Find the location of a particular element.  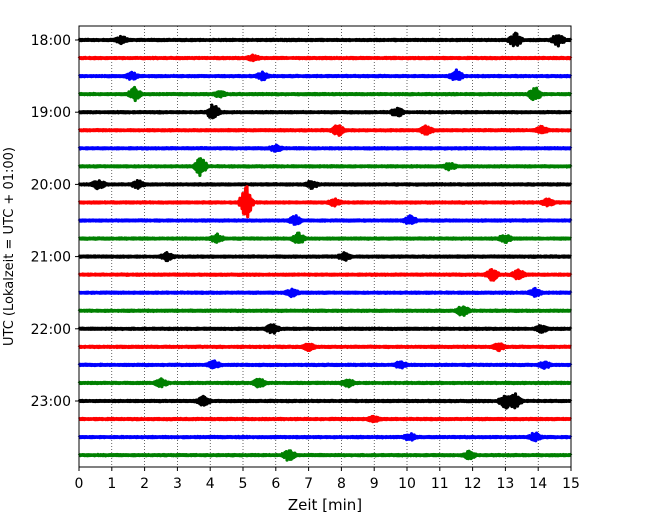

x-tick-label: 8 is located at coordinates (341, 484).